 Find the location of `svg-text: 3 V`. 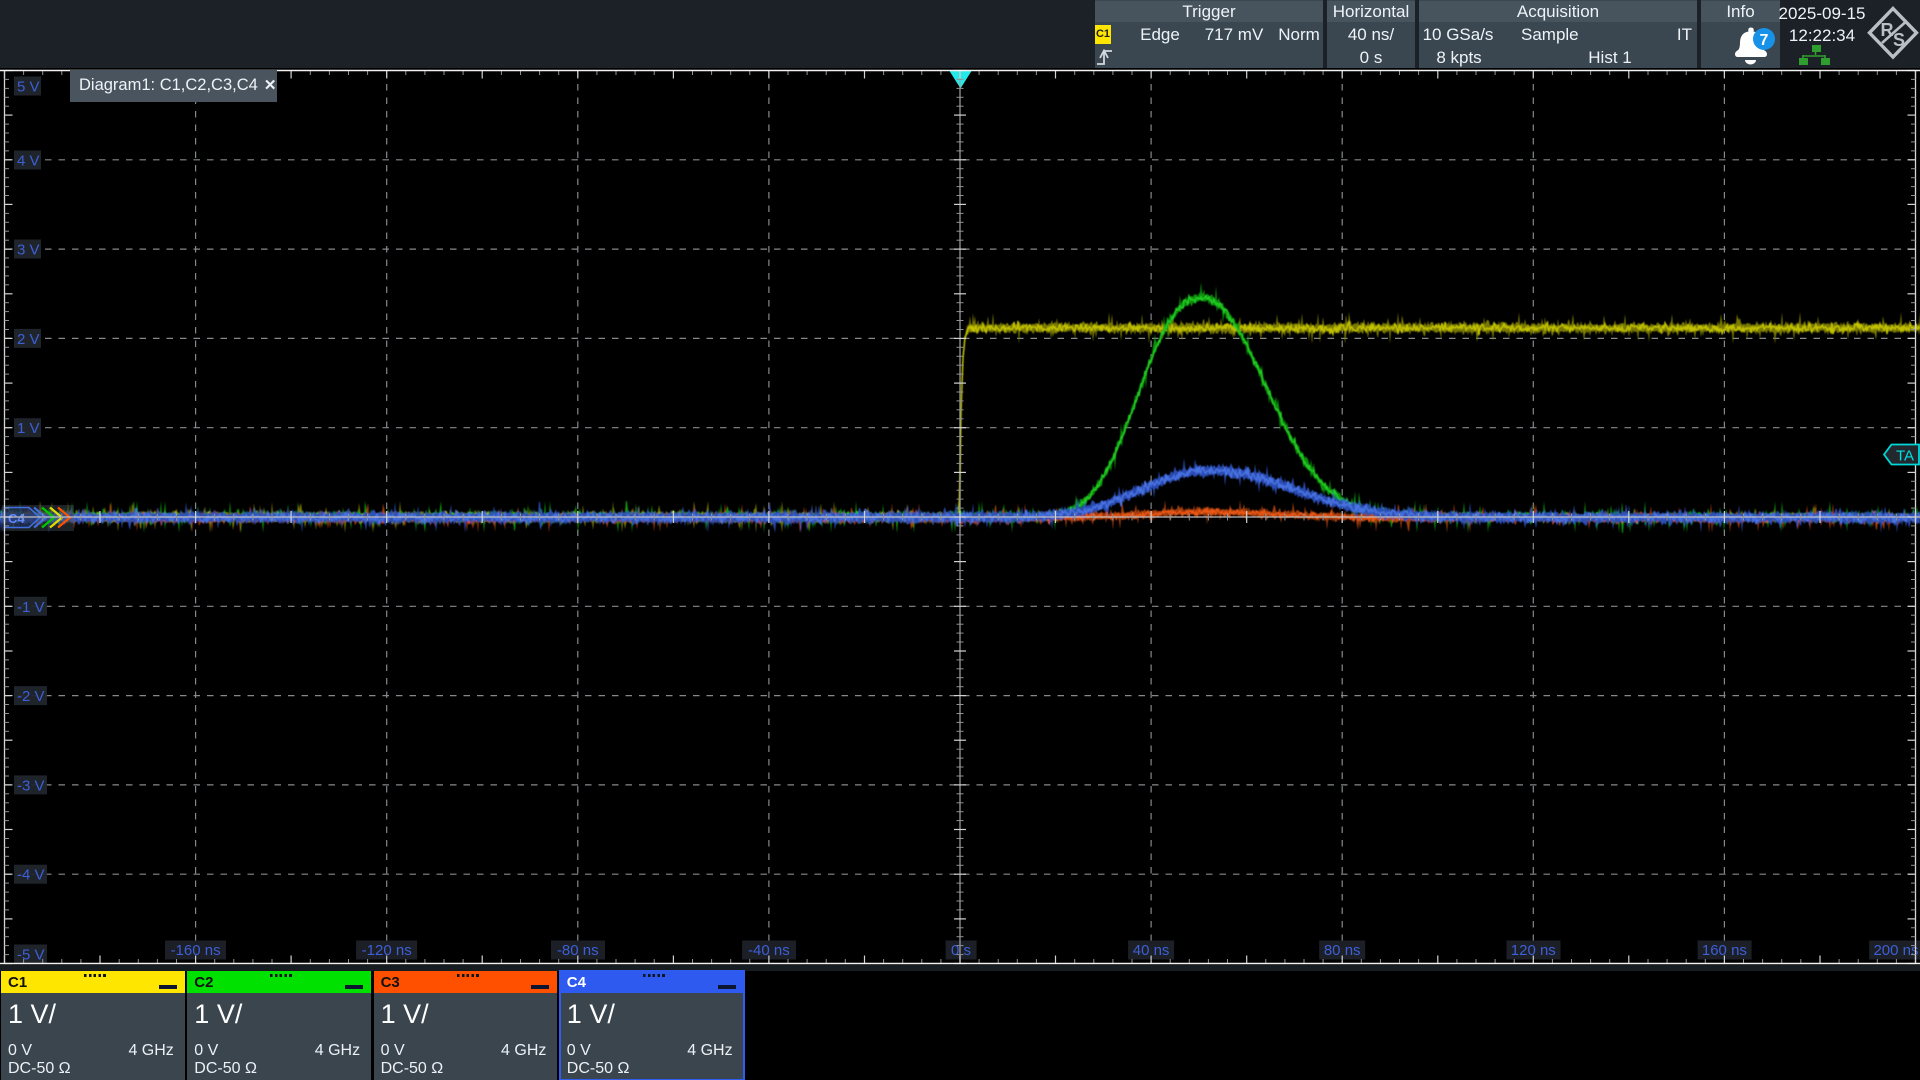

svg-text: 3 V is located at coordinates (28, 250).